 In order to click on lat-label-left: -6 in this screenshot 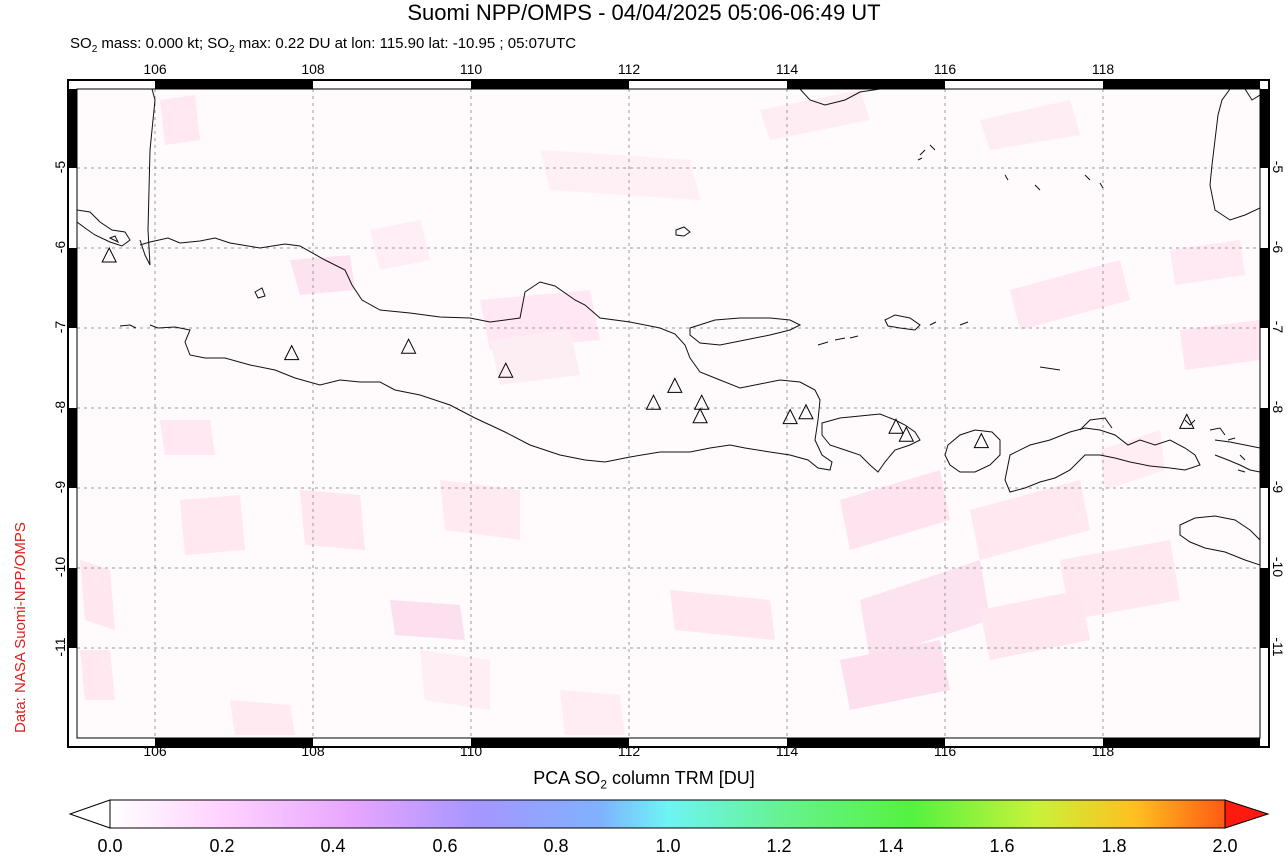, I will do `click(60, 247)`.